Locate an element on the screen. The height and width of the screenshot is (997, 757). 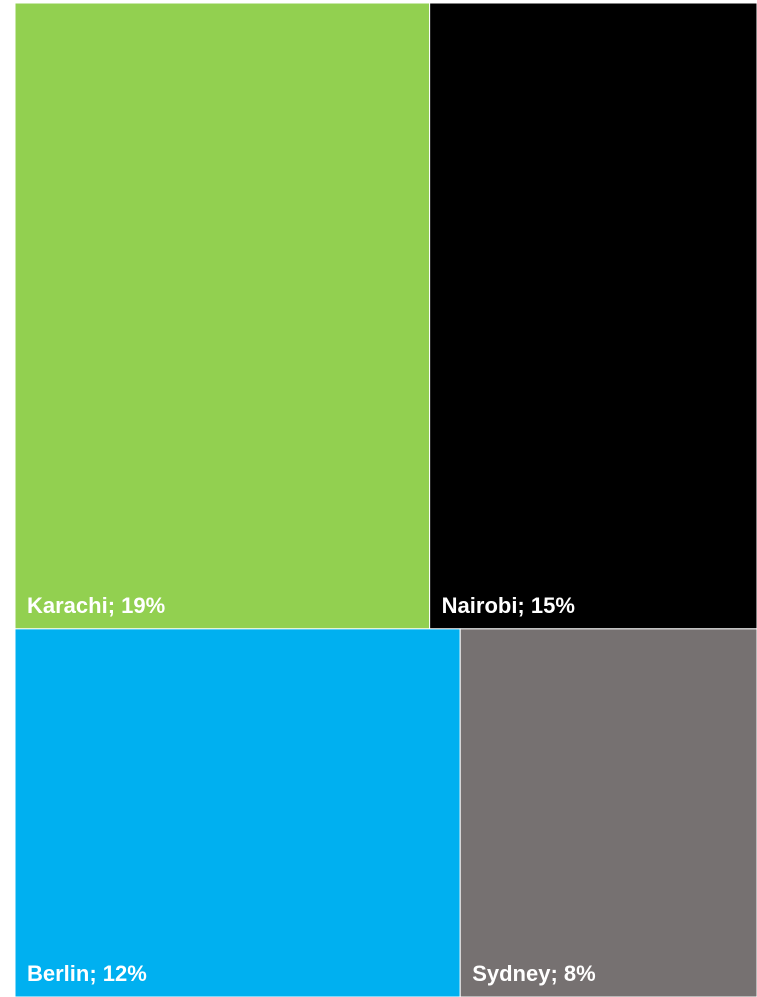
tile-label-sydney: Sydney; 8% is located at coordinates (534, 973).